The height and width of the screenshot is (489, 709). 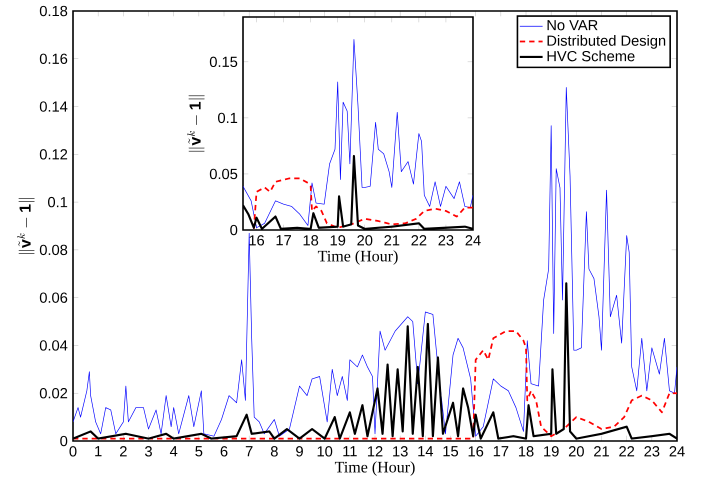 What do you see at coordinates (274, 451) in the screenshot?
I see `x-tick-label: 8` at bounding box center [274, 451].